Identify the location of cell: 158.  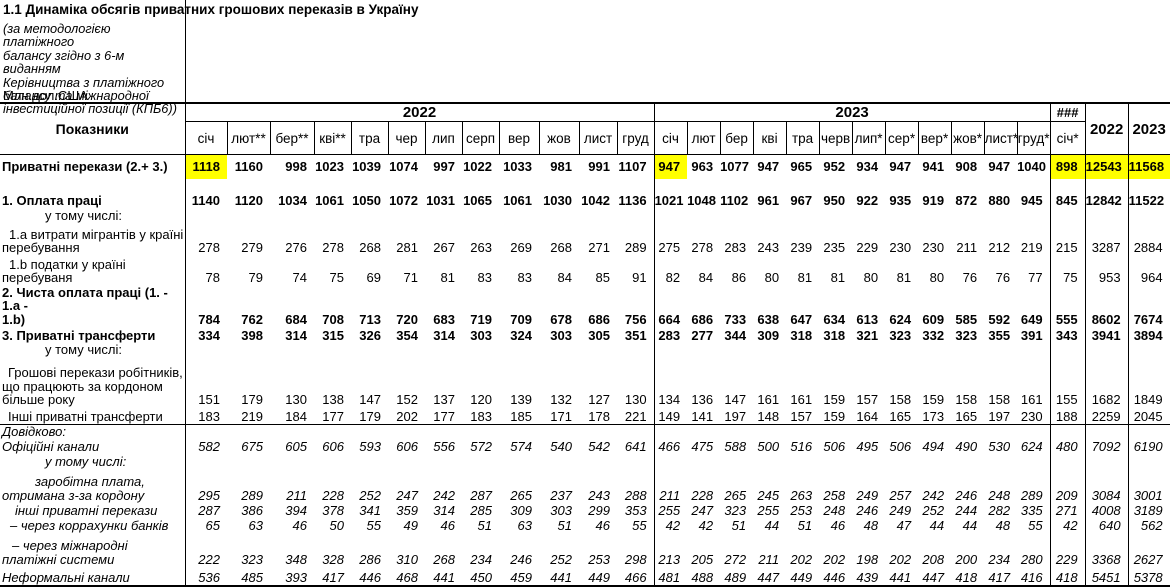
(966, 399).